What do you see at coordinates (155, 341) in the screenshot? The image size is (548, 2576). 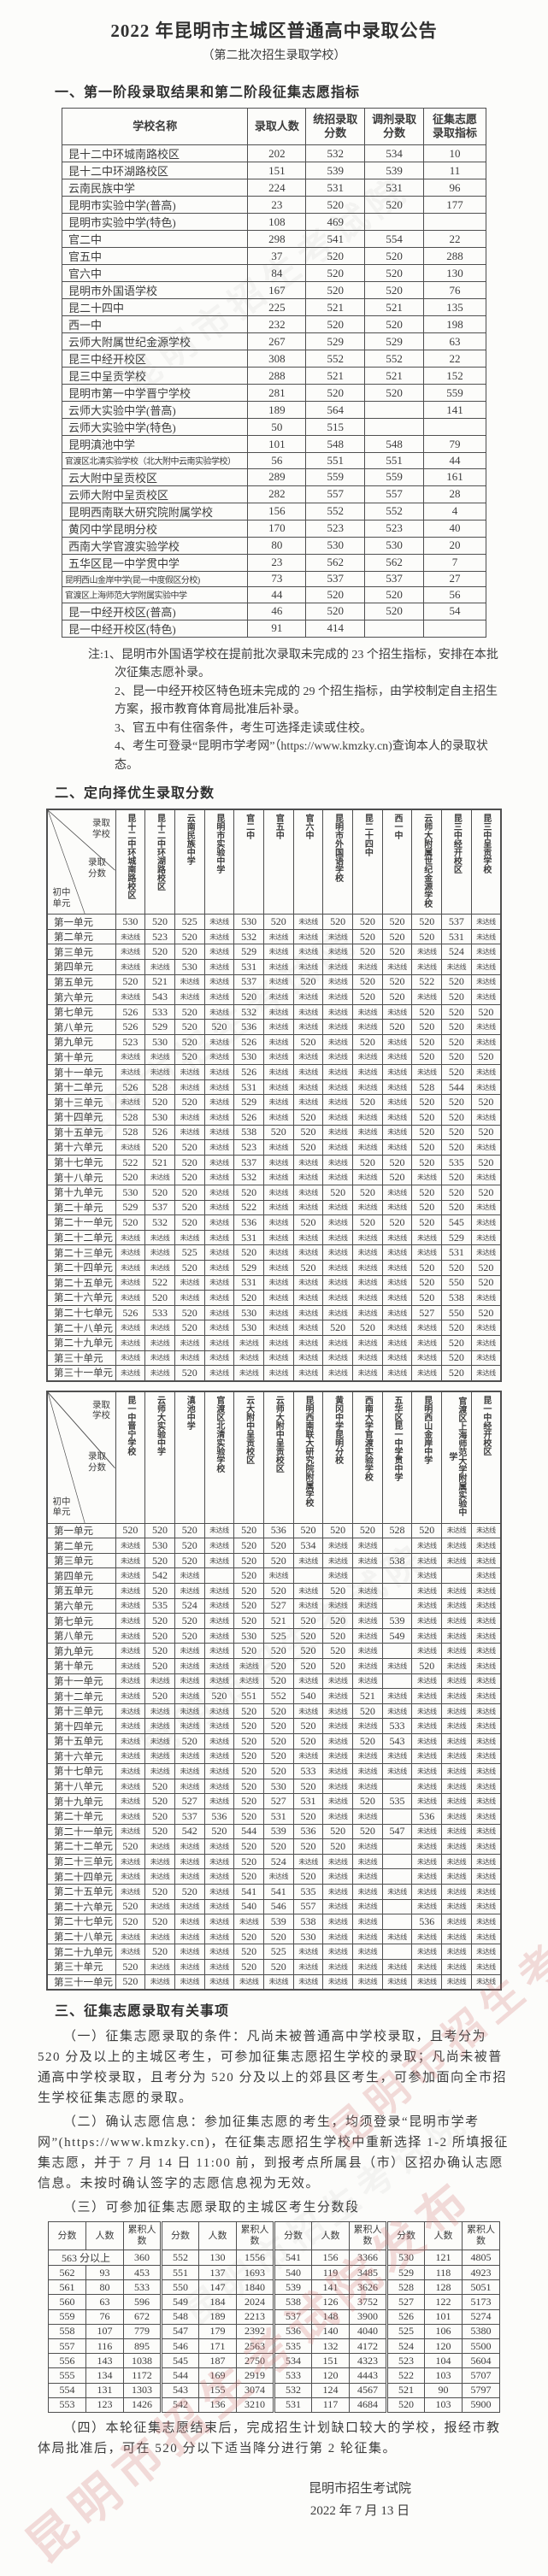 I see `table-cell: 云师大附属世纪金源学校` at bounding box center [155, 341].